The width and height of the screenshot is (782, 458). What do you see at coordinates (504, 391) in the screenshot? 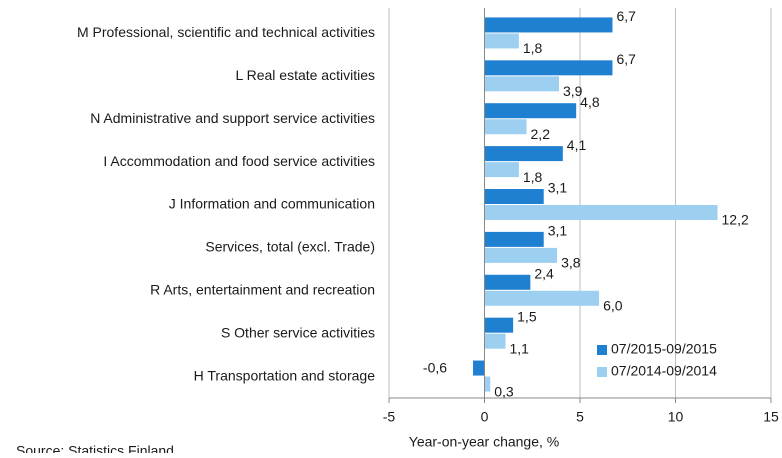
I see `value-label: 0,3` at bounding box center [504, 391].